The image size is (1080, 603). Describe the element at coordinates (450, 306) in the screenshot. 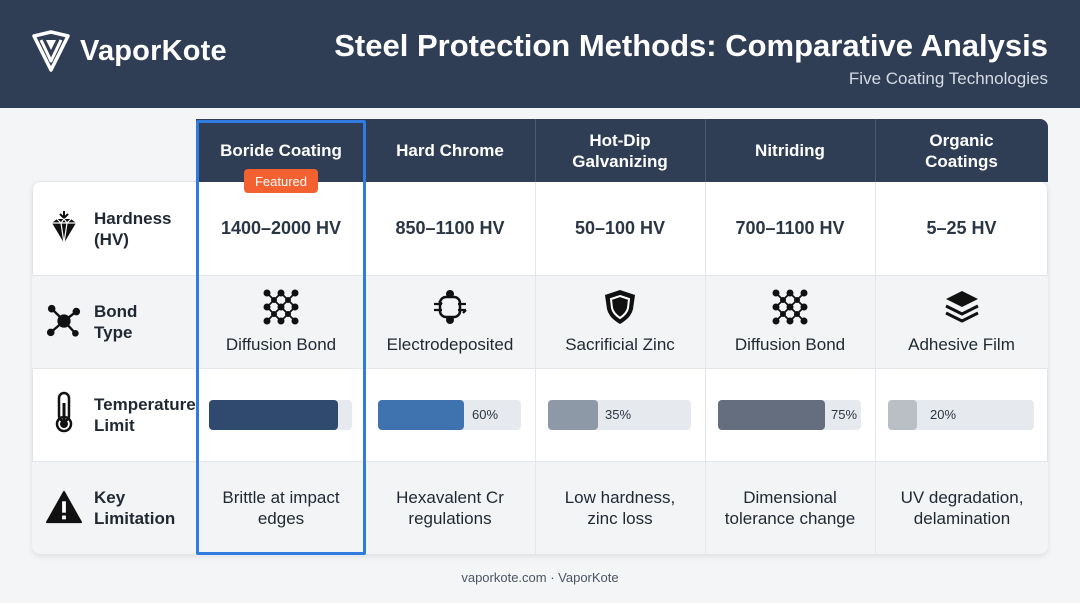

I see `electrode-icon` at that location.